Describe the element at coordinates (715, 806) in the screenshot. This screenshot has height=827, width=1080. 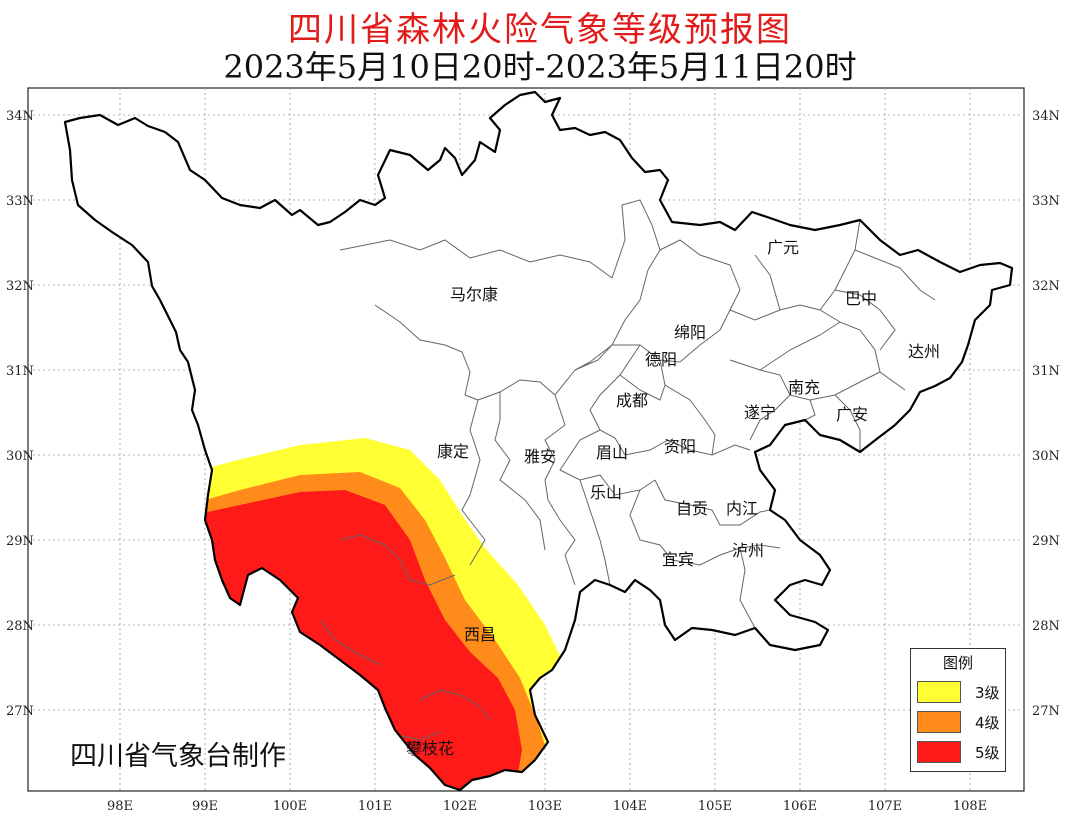
I see `lon-tick-label: 105E` at that location.